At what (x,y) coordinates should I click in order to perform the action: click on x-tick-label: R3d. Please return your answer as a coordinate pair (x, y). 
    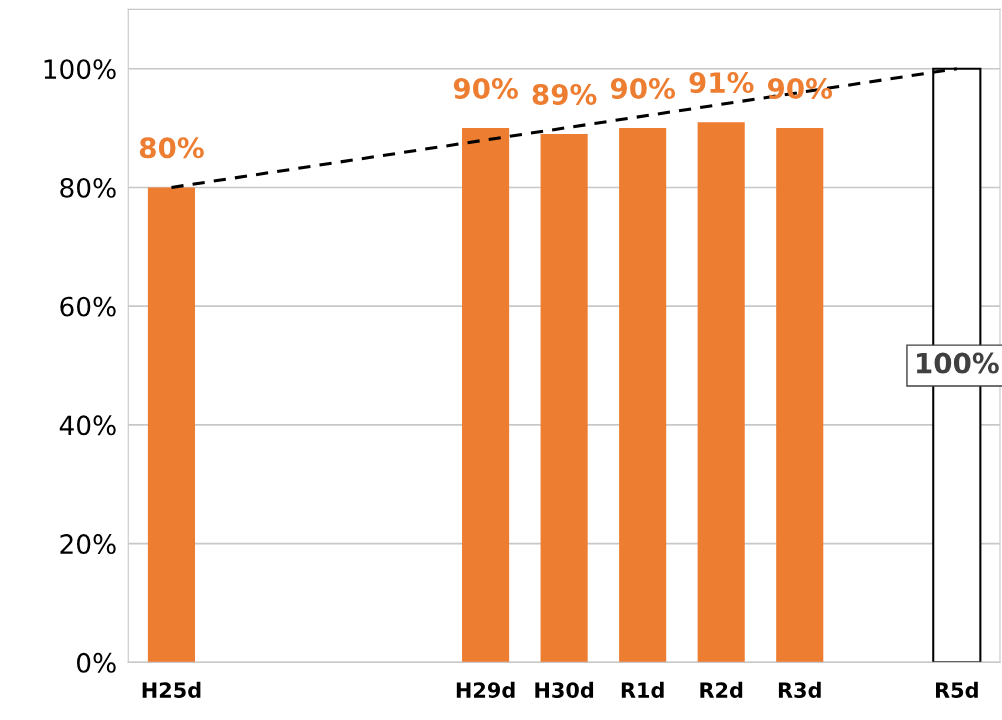
    Looking at the image, I should click on (799, 689).